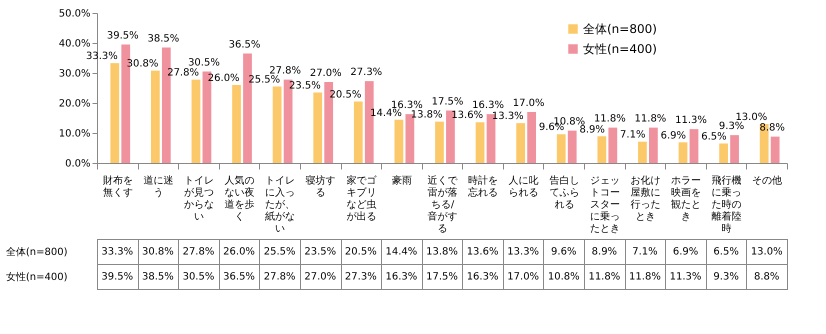  What do you see at coordinates (442, 252) in the screenshot?
I see `data-label: 13.8%` at bounding box center [442, 252].